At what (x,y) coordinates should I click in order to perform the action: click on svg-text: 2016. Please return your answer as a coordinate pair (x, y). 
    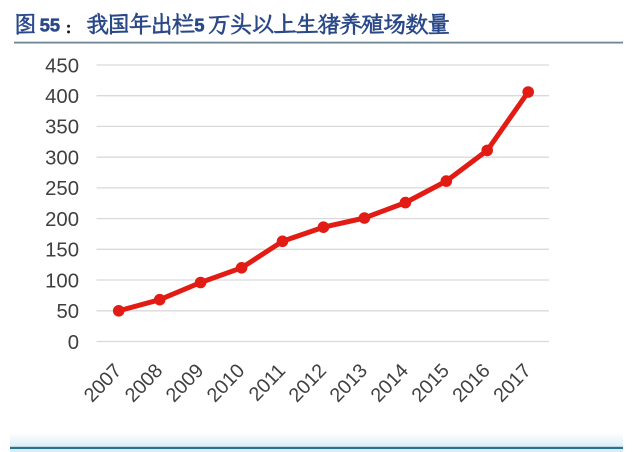
    Looking at the image, I should click on (471, 383).